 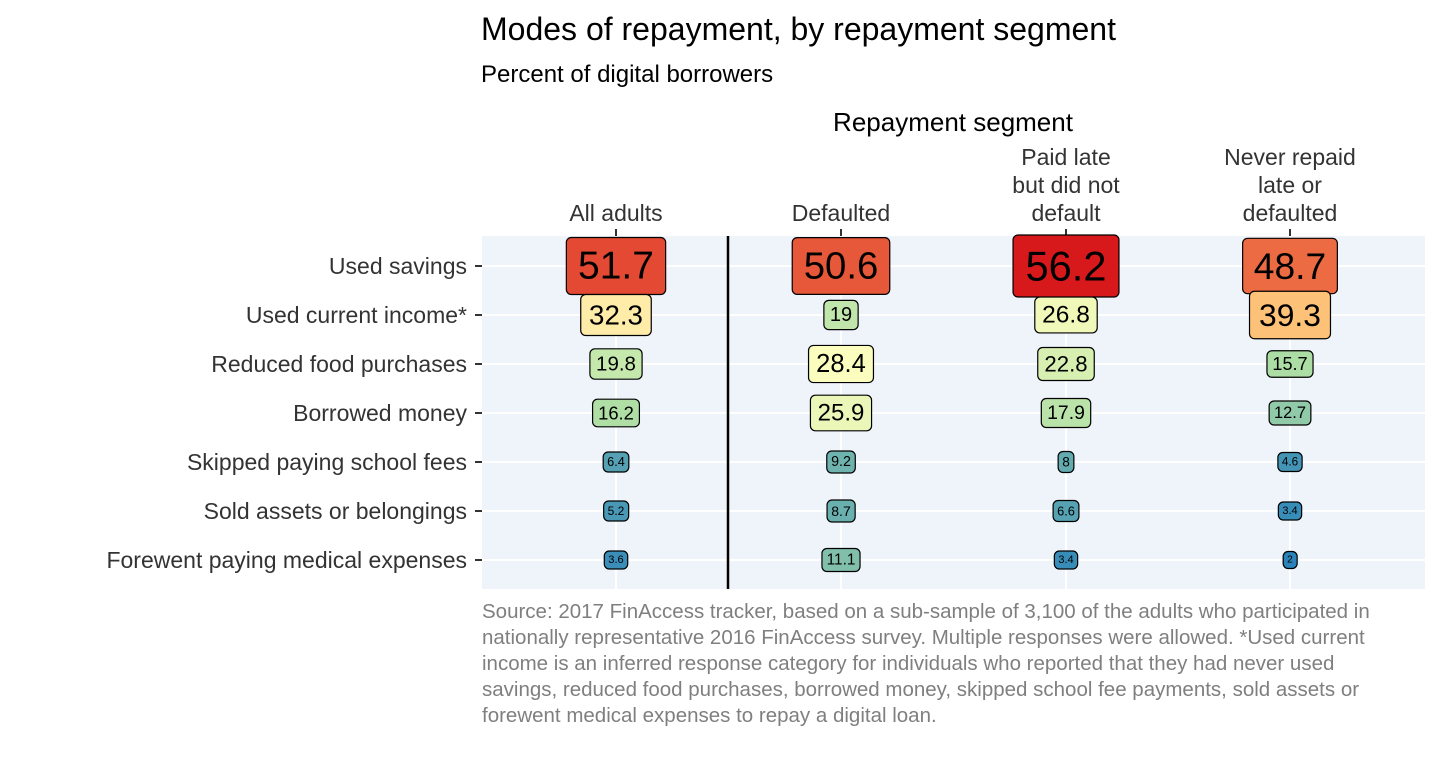 I want to click on value-label: 2, so click(x=1290, y=560).